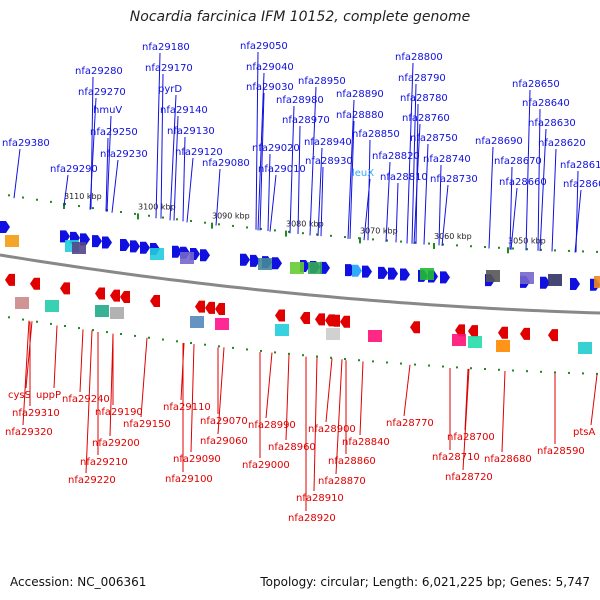  Describe the element at coordinates (102, 92) in the screenshot. I see `top-gene-label: nfa29270` at that location.